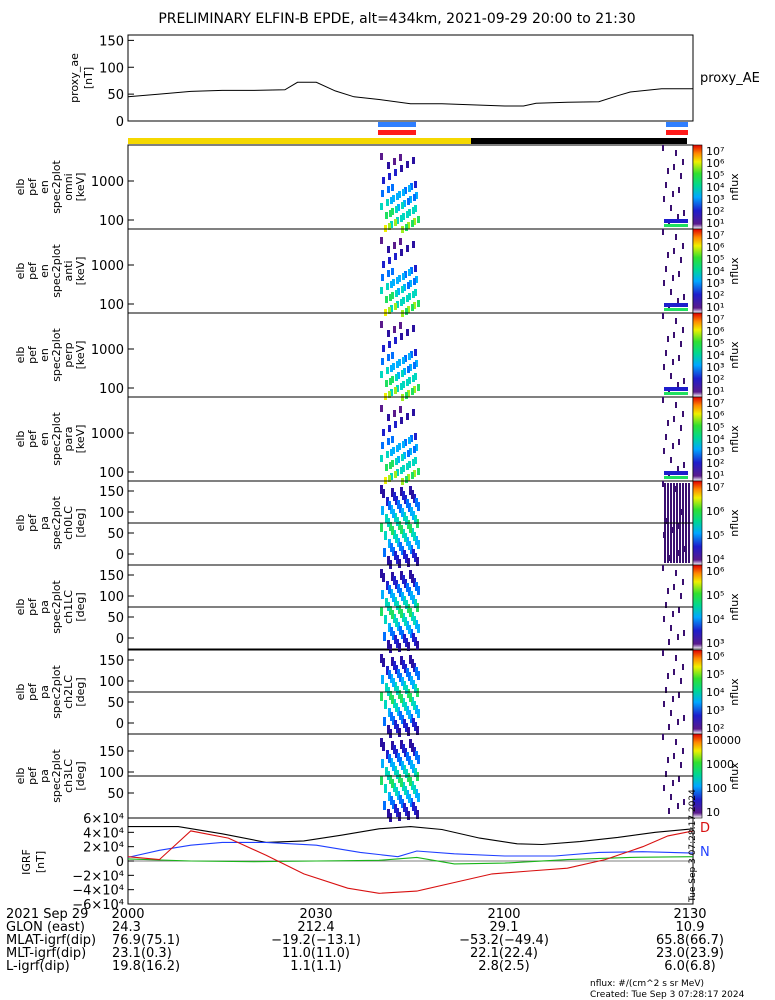  Describe the element at coordinates (410, 860) in the screenshot. I see `igrf-series-green` at that location.